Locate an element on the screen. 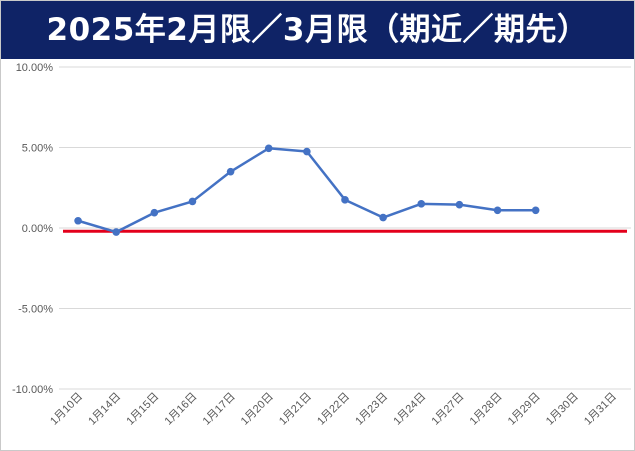  x-tick-label: 1月20日 is located at coordinates (257, 409).